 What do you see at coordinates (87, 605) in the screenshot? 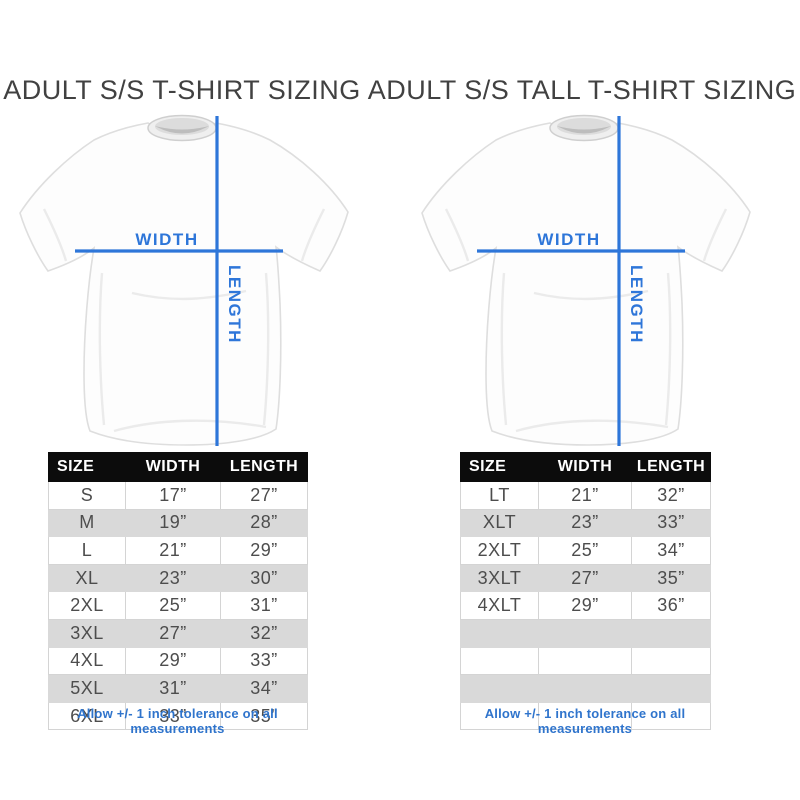
I see `size-cell: 2XL` at bounding box center [87, 605].